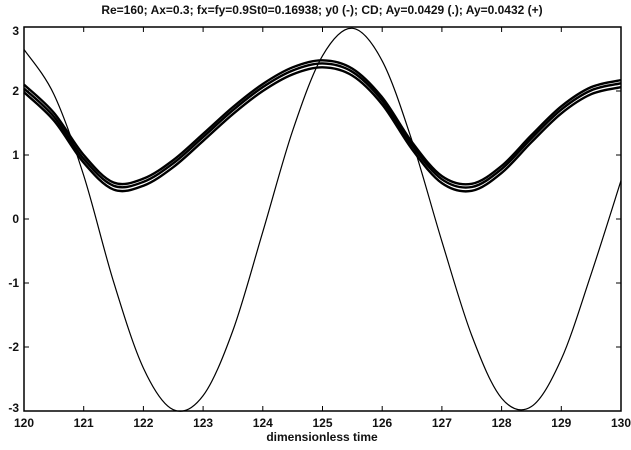 This screenshot has height=450, width=631. I want to click on y-tick-label: -3, so click(13, 408).